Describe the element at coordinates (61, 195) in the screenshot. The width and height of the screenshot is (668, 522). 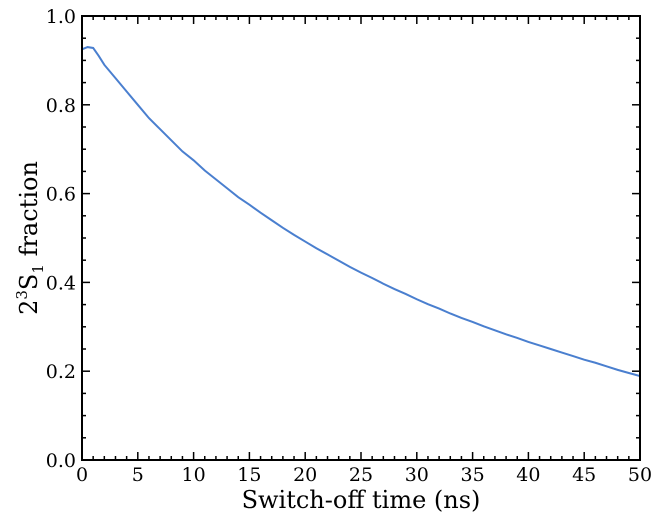
I see `y-tick-label: 0.6` at that location.